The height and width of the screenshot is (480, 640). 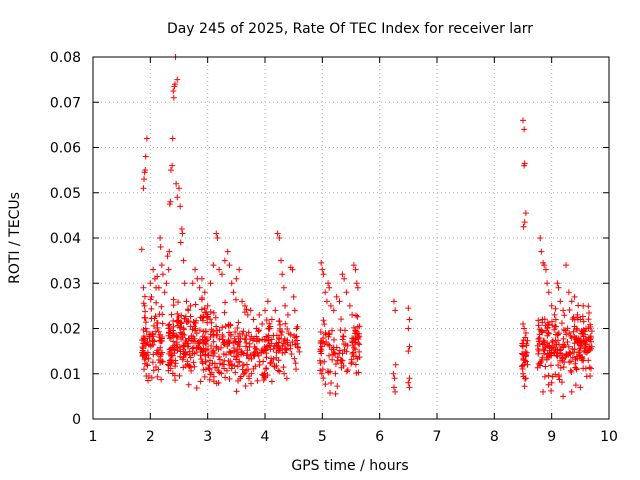 What do you see at coordinates (76, 420) in the screenshot?
I see `y-tick-label: 0` at bounding box center [76, 420].